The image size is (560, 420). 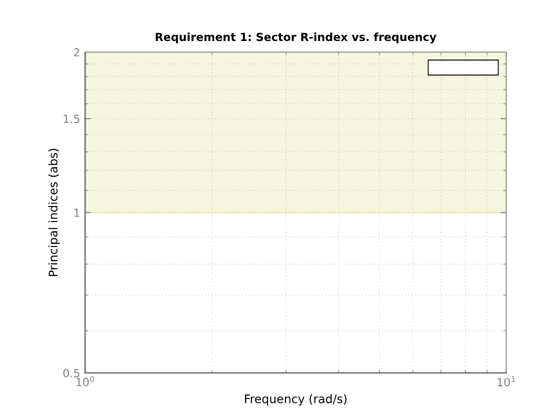 What do you see at coordinates (296, 38) in the screenshot?
I see `chart-title: Requirement 1: Sector R-index vs. frequency` at bounding box center [296, 38].